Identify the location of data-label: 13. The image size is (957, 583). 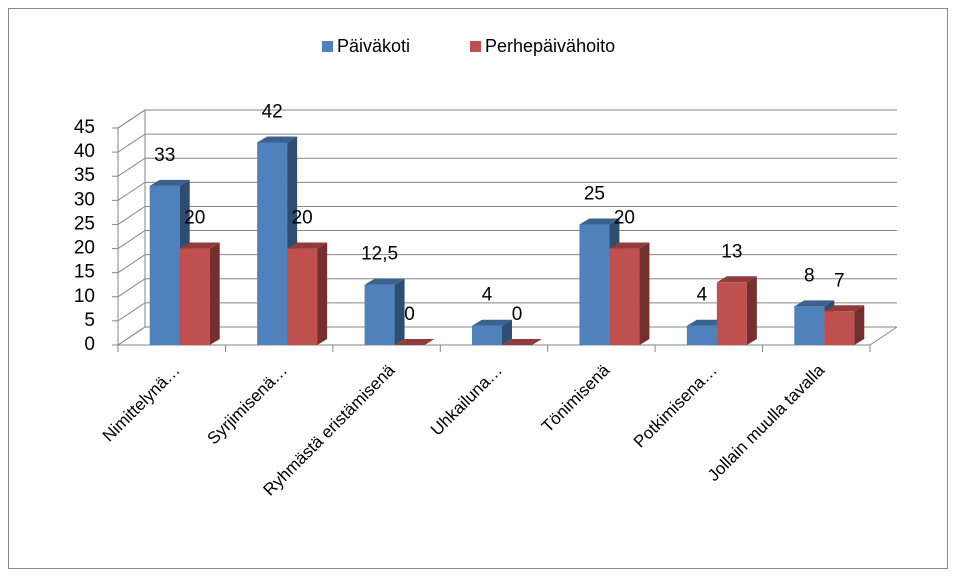
(731, 251).